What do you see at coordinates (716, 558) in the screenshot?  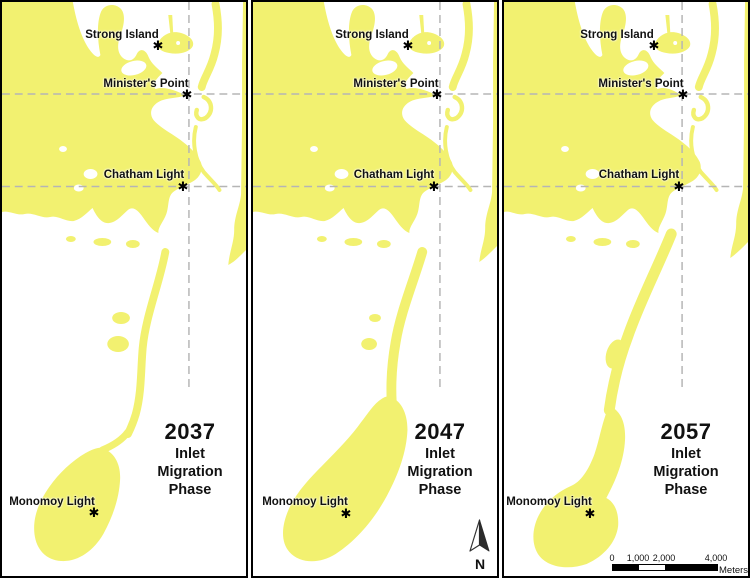 I see `scale-tick-4000: 4,000` at bounding box center [716, 558].